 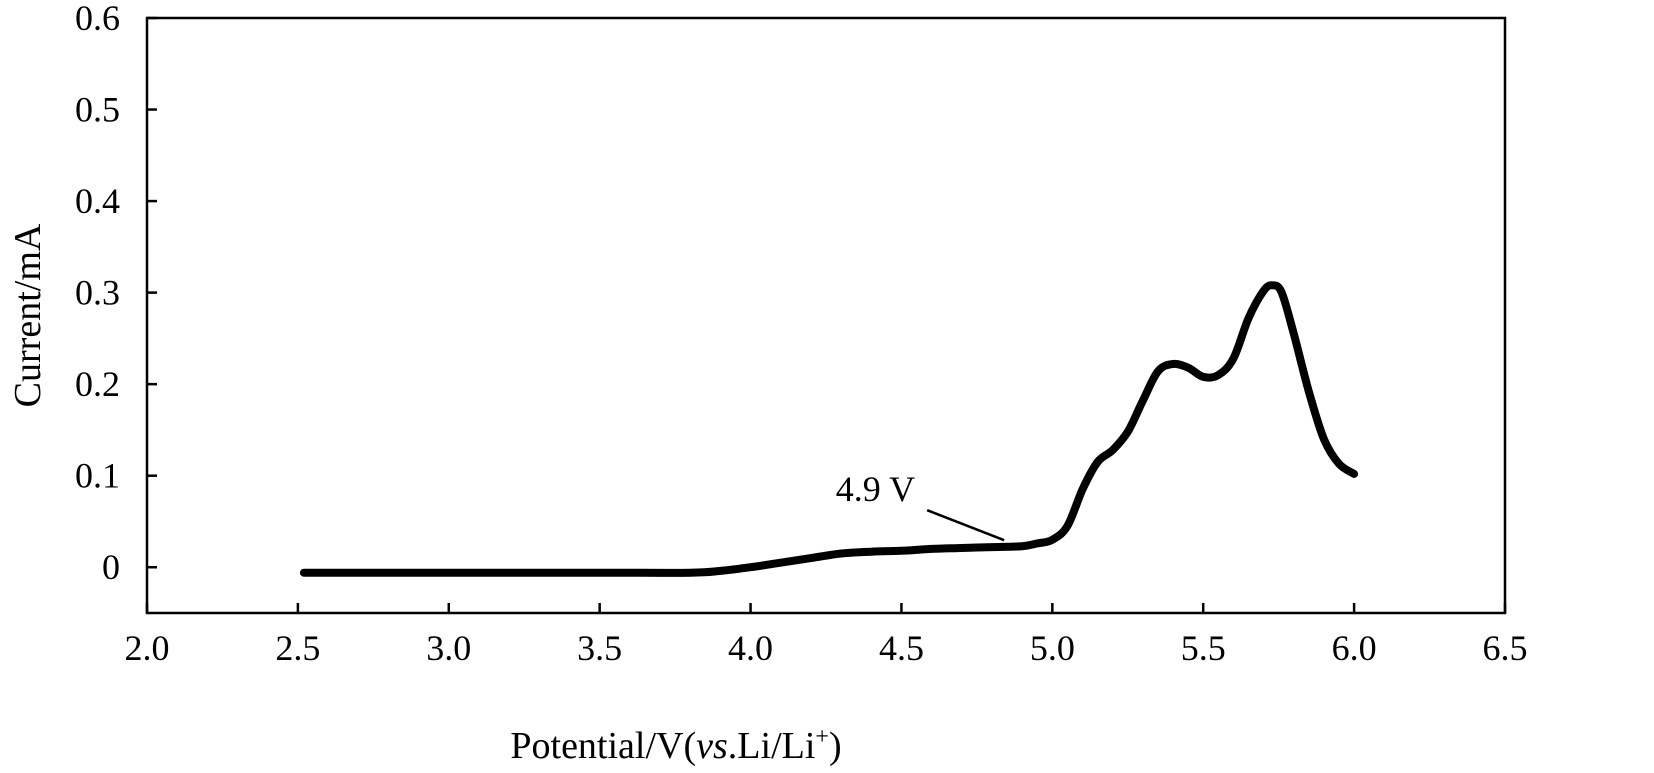 I want to click on y-tick-label: 0.1, so click(x=97, y=476).